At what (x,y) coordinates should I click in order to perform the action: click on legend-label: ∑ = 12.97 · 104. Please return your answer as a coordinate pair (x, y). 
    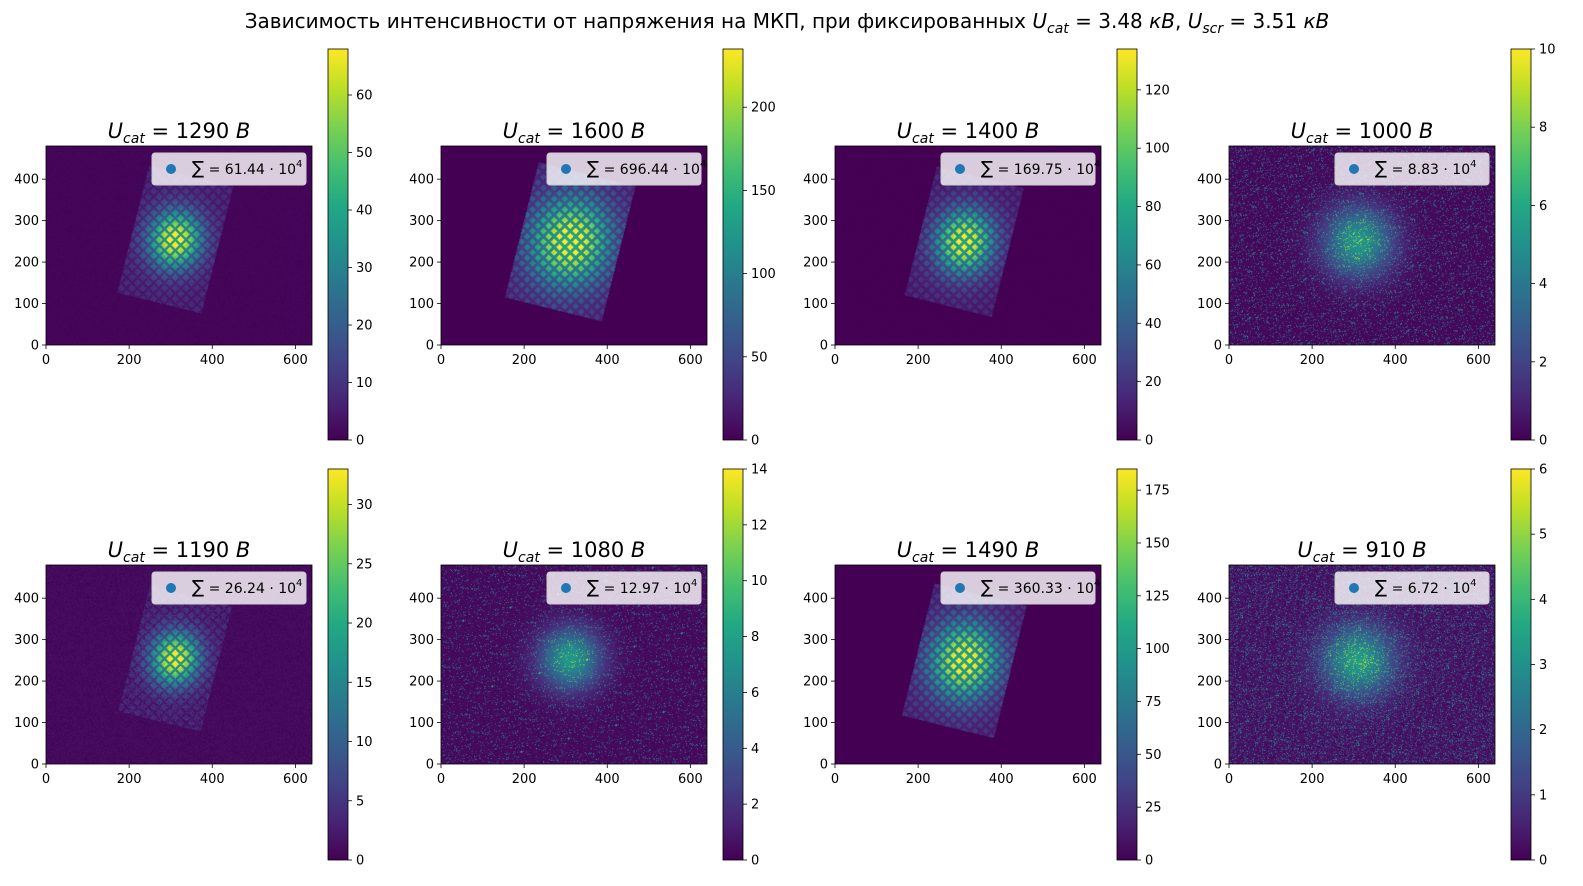
    Looking at the image, I should click on (642, 587).